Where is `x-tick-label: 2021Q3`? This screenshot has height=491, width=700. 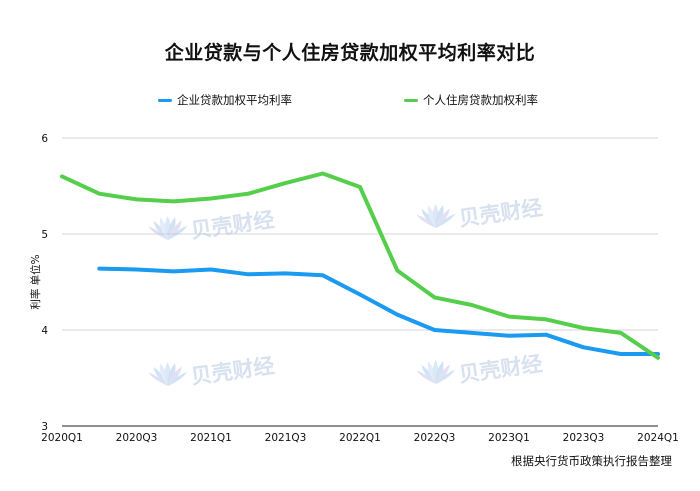 x-tick-label: 2021Q3 is located at coordinates (286, 438).